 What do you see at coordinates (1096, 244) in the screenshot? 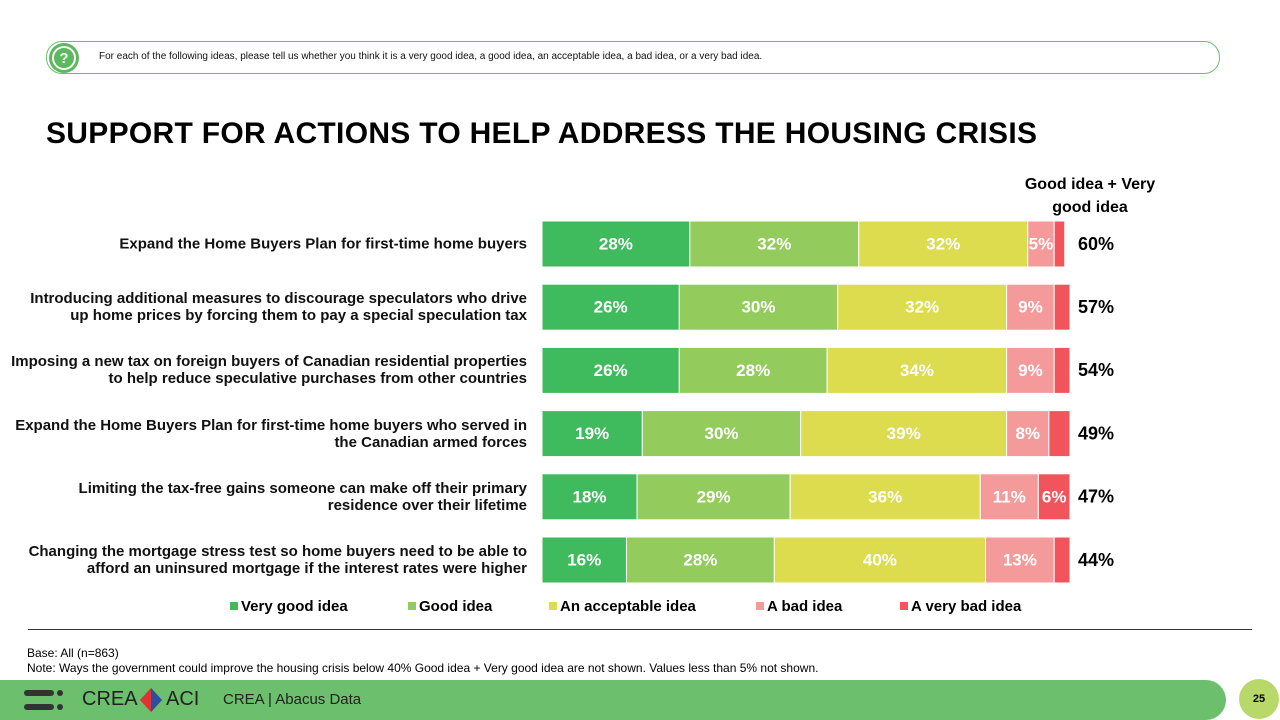
I see `total-label: 60%` at bounding box center [1096, 244].